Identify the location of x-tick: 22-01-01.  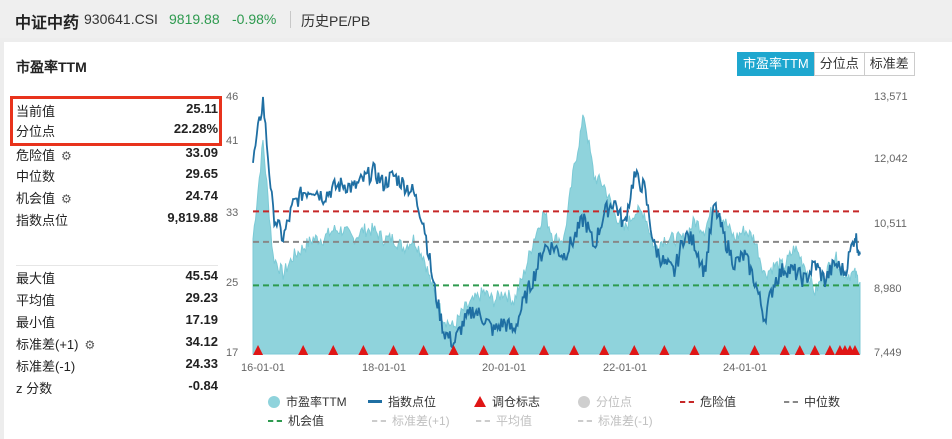
(625, 368).